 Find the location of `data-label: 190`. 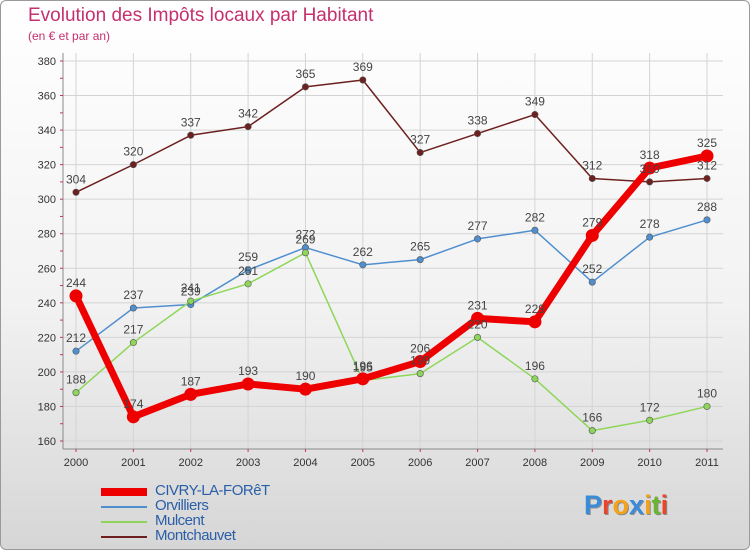

data-label: 190 is located at coordinates (305, 376).